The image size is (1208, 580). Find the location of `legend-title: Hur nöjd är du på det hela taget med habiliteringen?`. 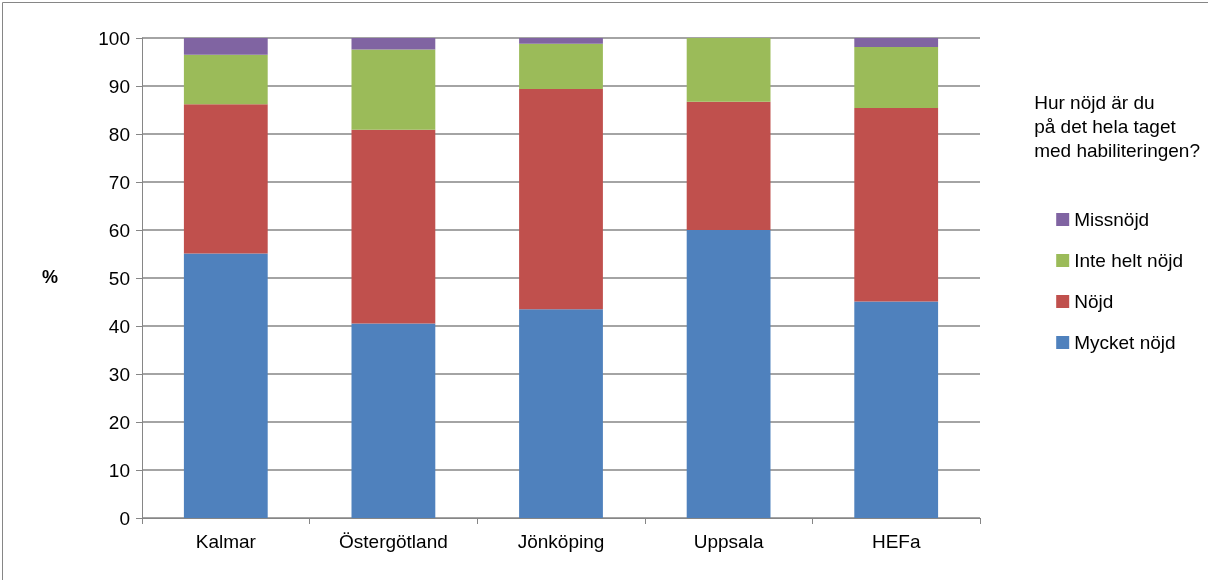

legend-title: Hur nöjd är du på det hela taget med habiliteringen? is located at coordinates (1117, 126).